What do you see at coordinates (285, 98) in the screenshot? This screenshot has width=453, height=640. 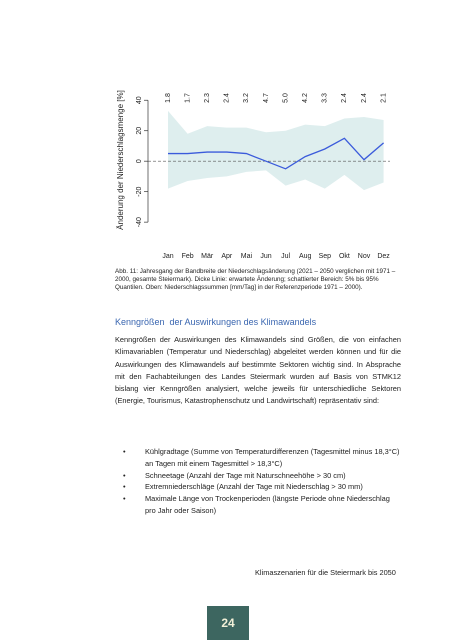 I see `reference-precip-label: 5.0` at bounding box center [285, 98].